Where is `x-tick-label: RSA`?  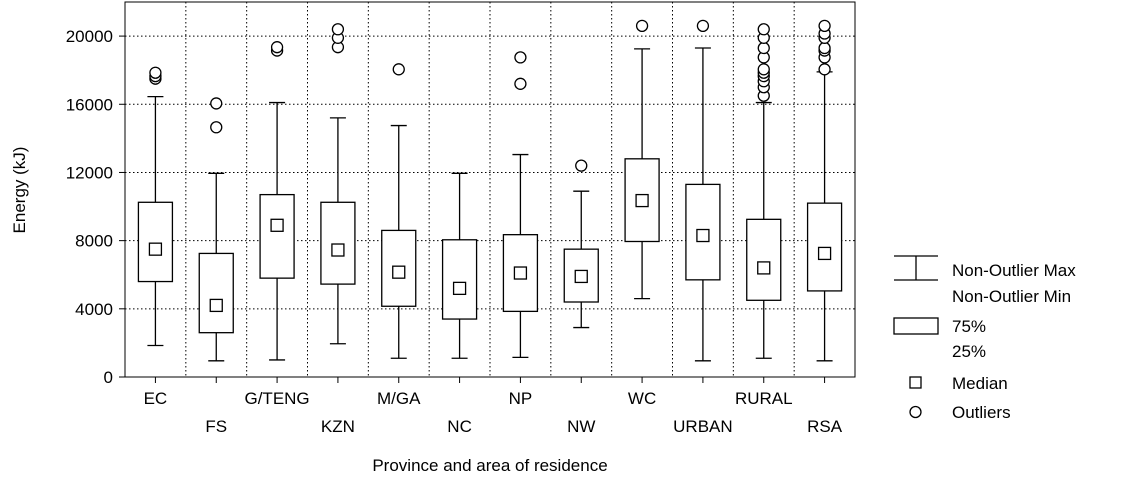
x-tick-label: RSA is located at coordinates (825, 426).